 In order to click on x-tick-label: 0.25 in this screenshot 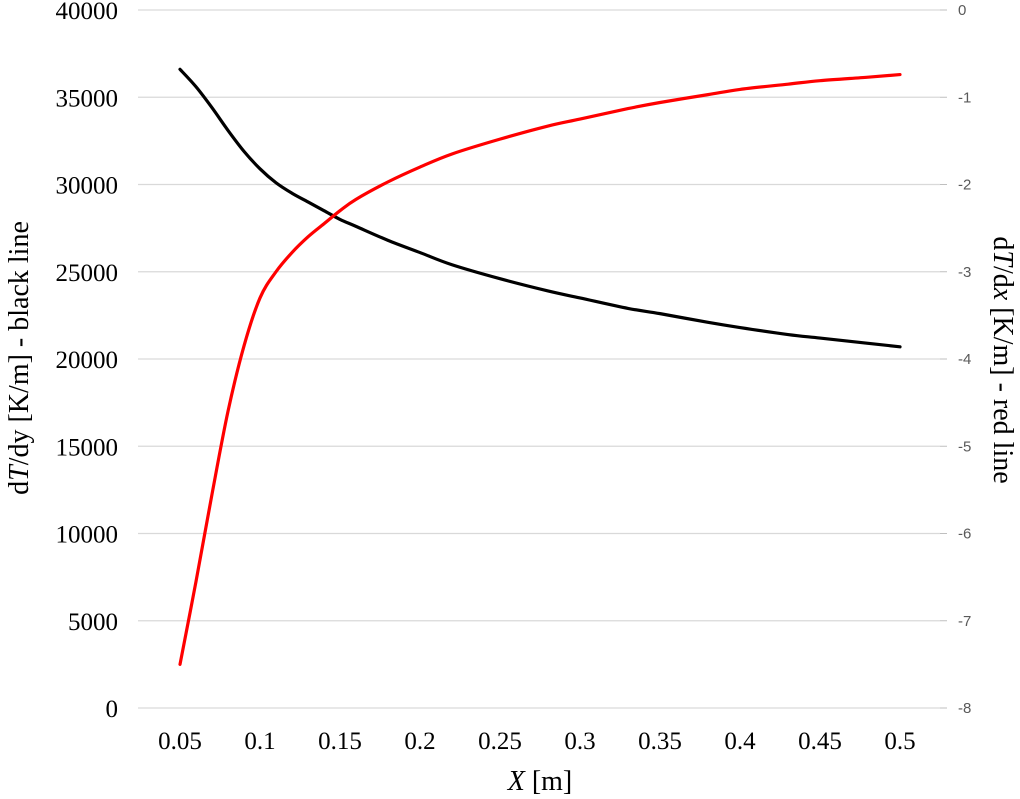, I will do `click(500, 741)`.